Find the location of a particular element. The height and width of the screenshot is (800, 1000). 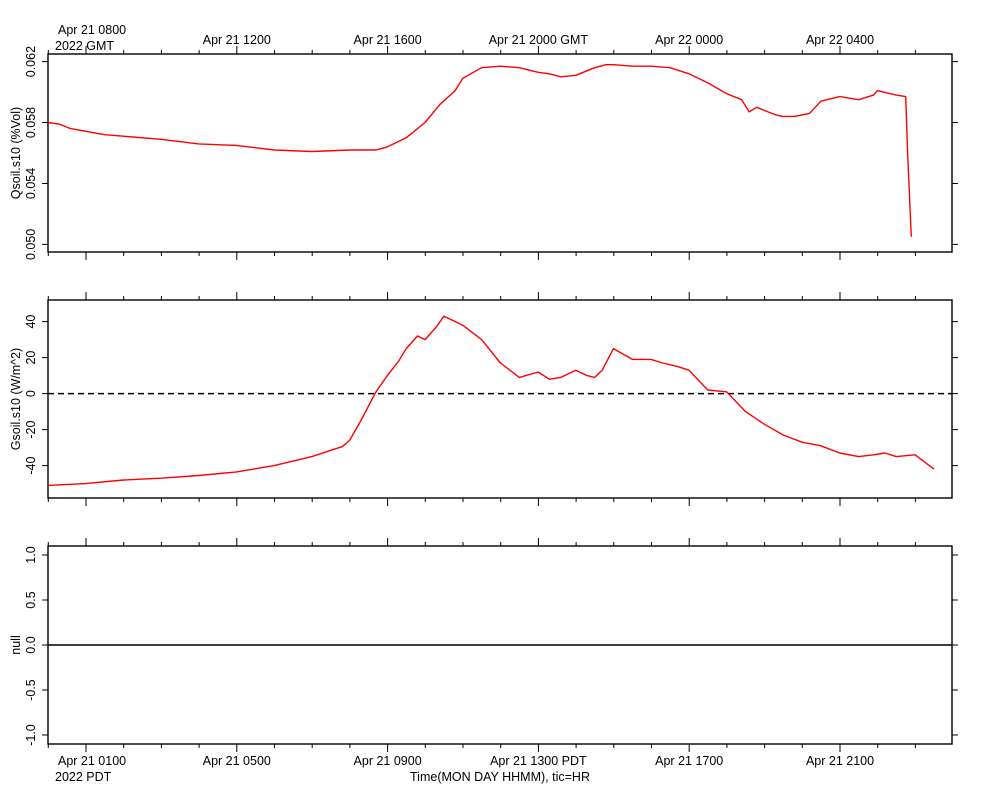

bottom-time-label: Apr 21 1700 is located at coordinates (689, 761).